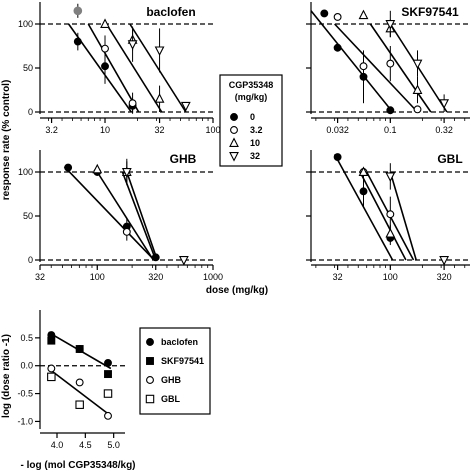 Image resolution: width=474 pixels, height=474 pixels. Describe the element at coordinates (6, 140) in the screenshot. I see `y-axis-label: response rate (% control)` at that location.